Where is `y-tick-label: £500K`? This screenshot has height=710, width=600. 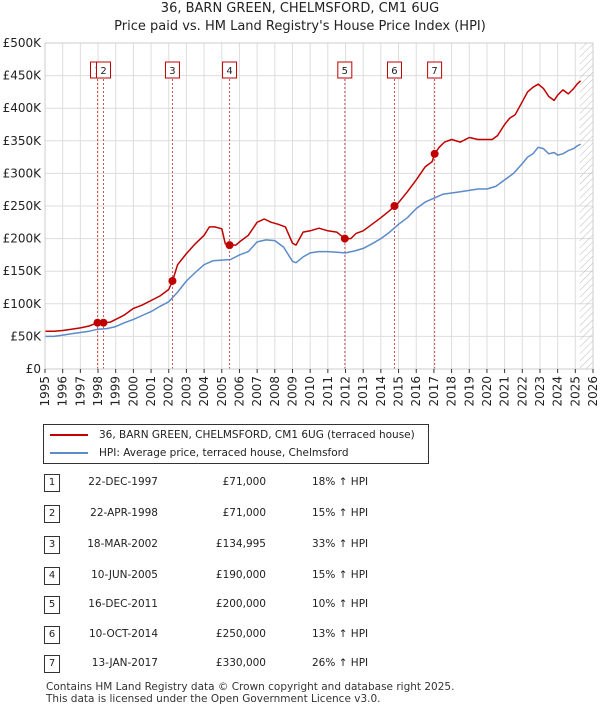 y-tick-label: £500K is located at coordinates (23, 43).